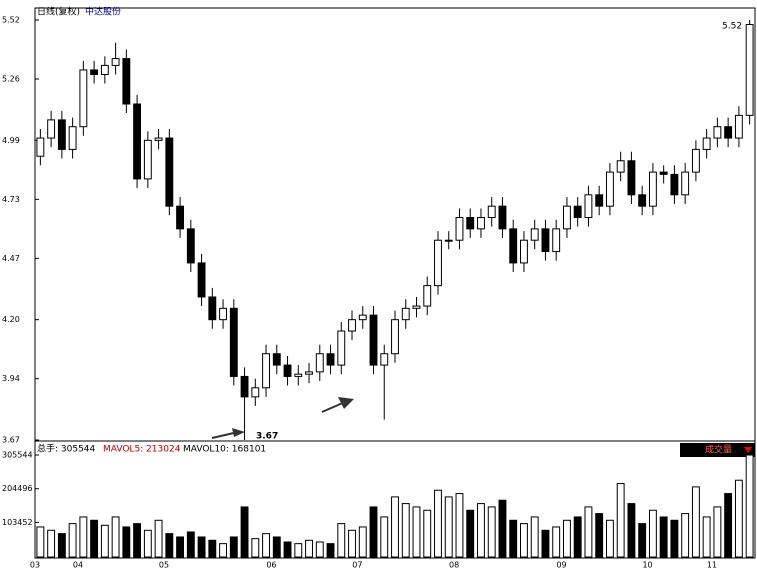 This screenshot has width=757, height=571. Describe the element at coordinates (17, 455) in the screenshot. I see `y-tick-label: 305544` at that location.